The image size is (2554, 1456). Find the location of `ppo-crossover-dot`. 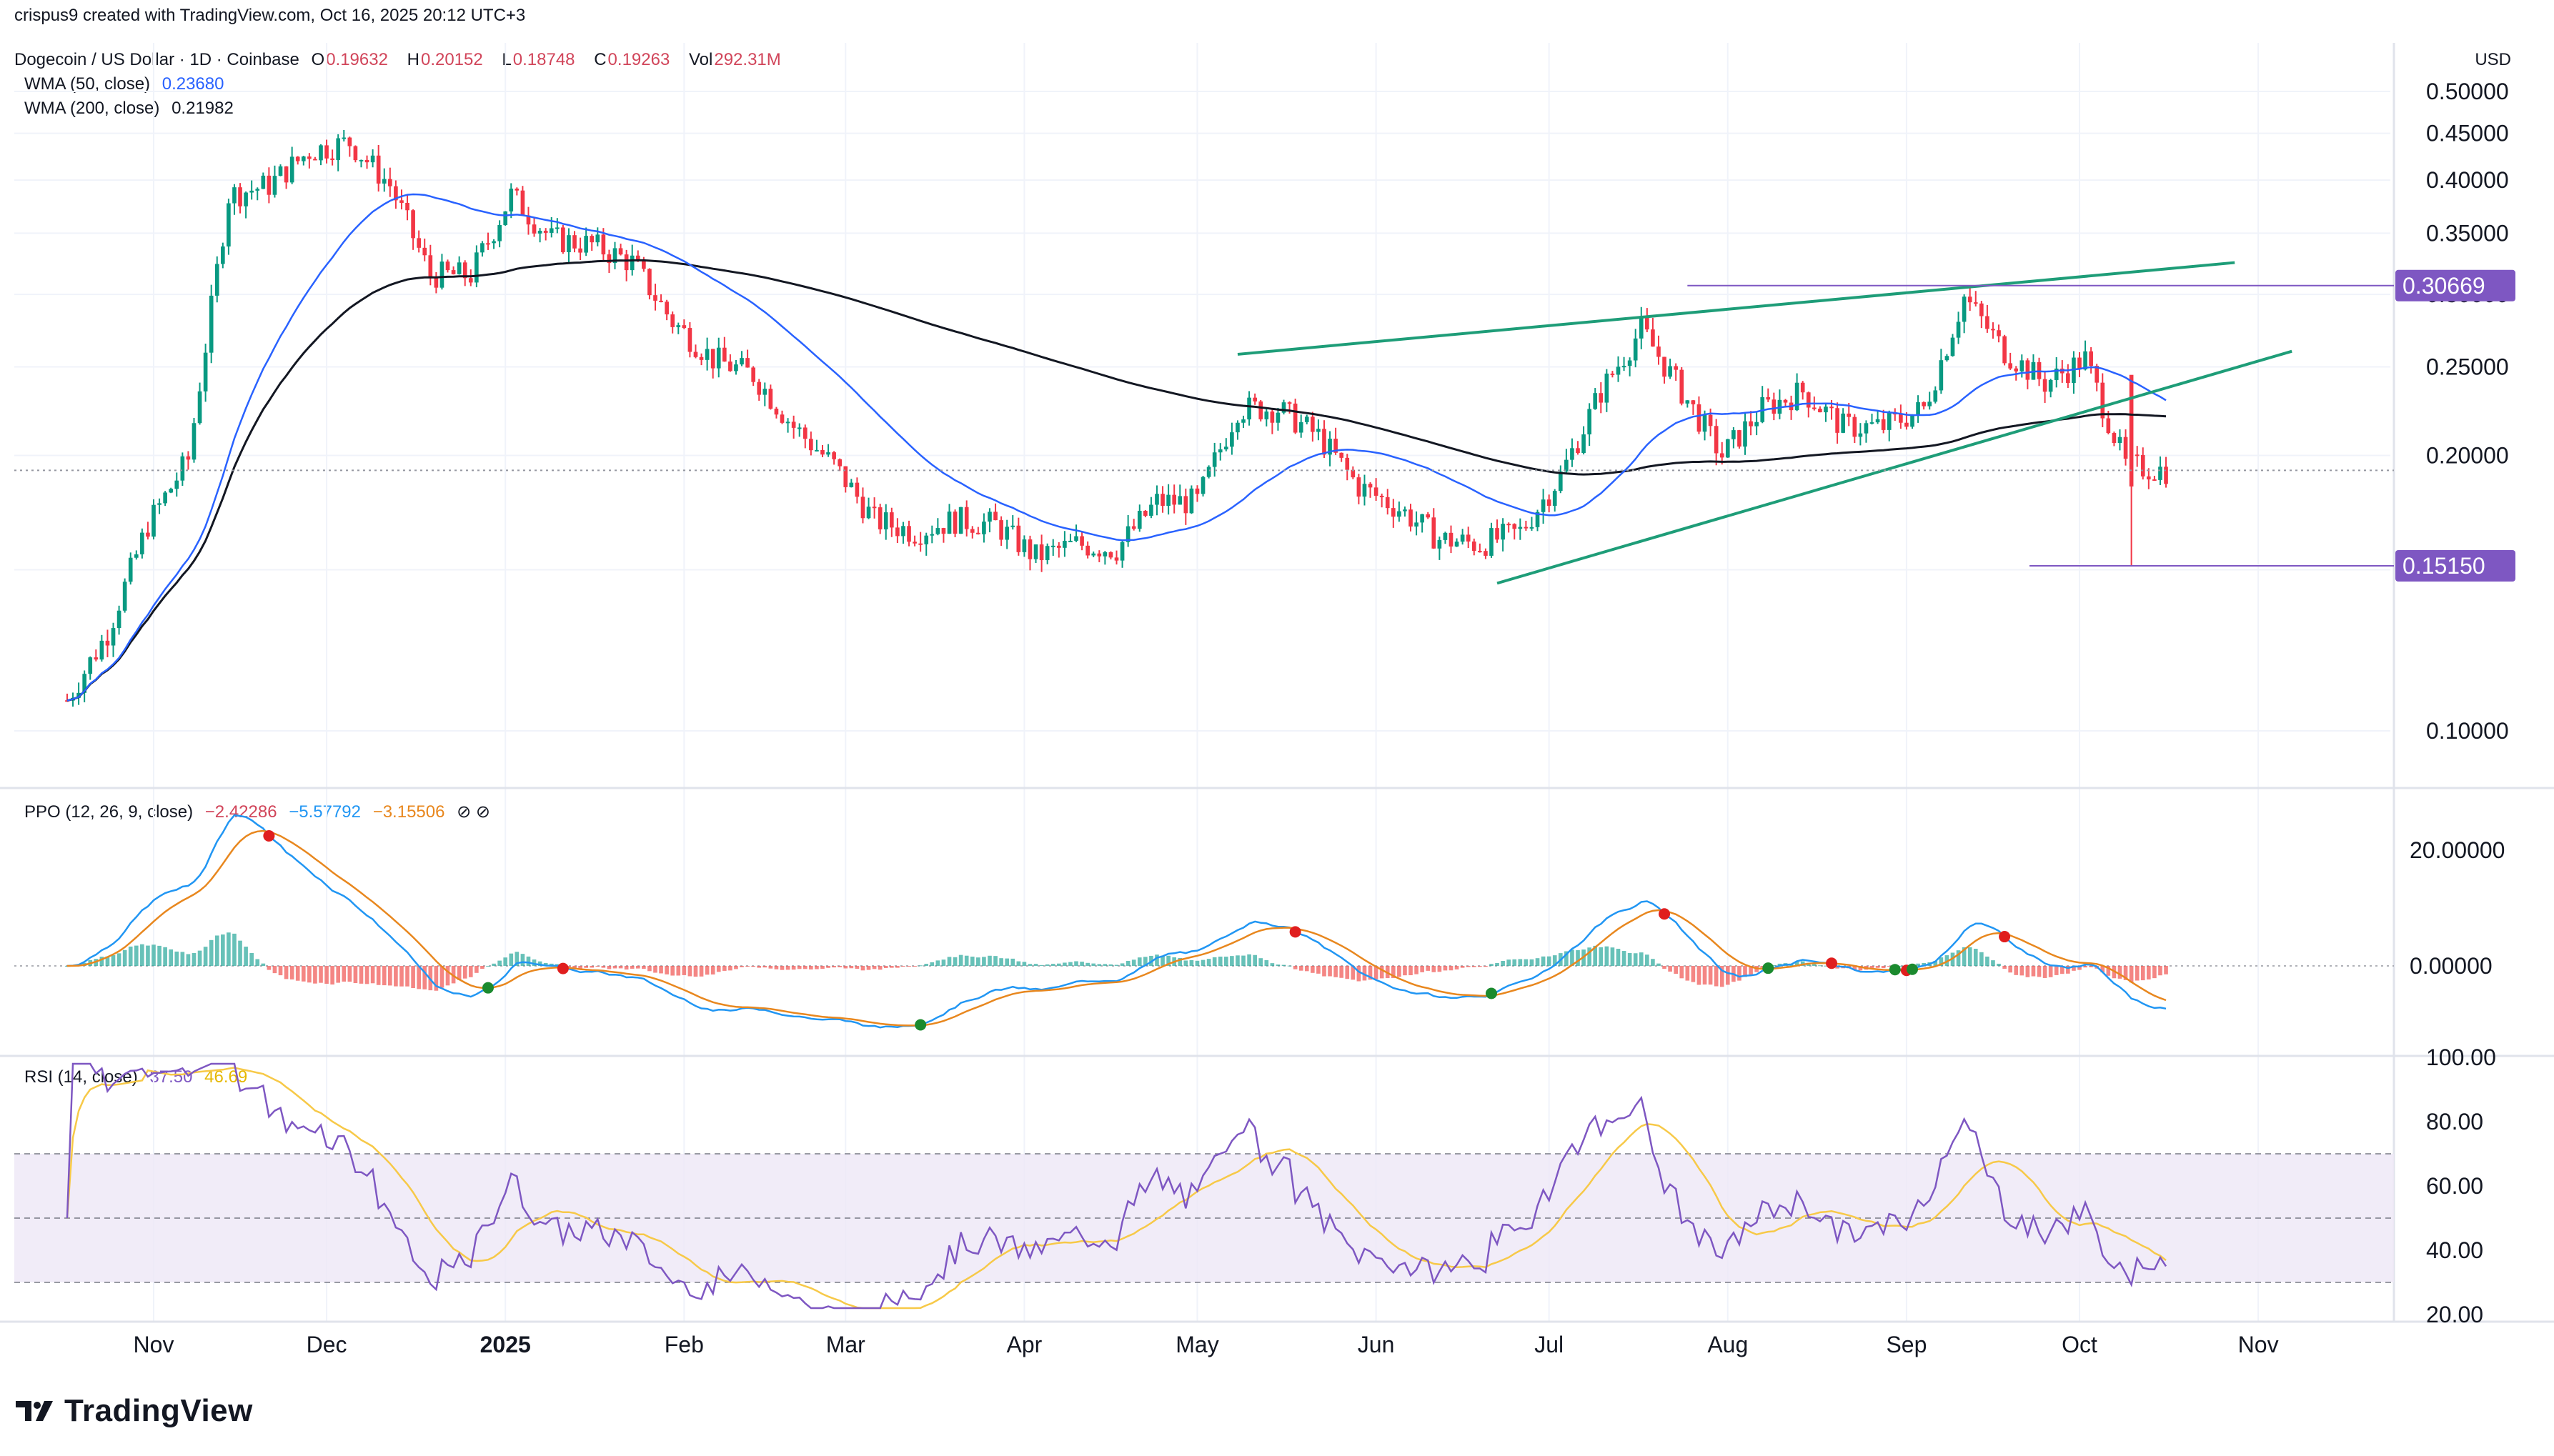

ppo-crossover-dot is located at coordinates (563, 968).